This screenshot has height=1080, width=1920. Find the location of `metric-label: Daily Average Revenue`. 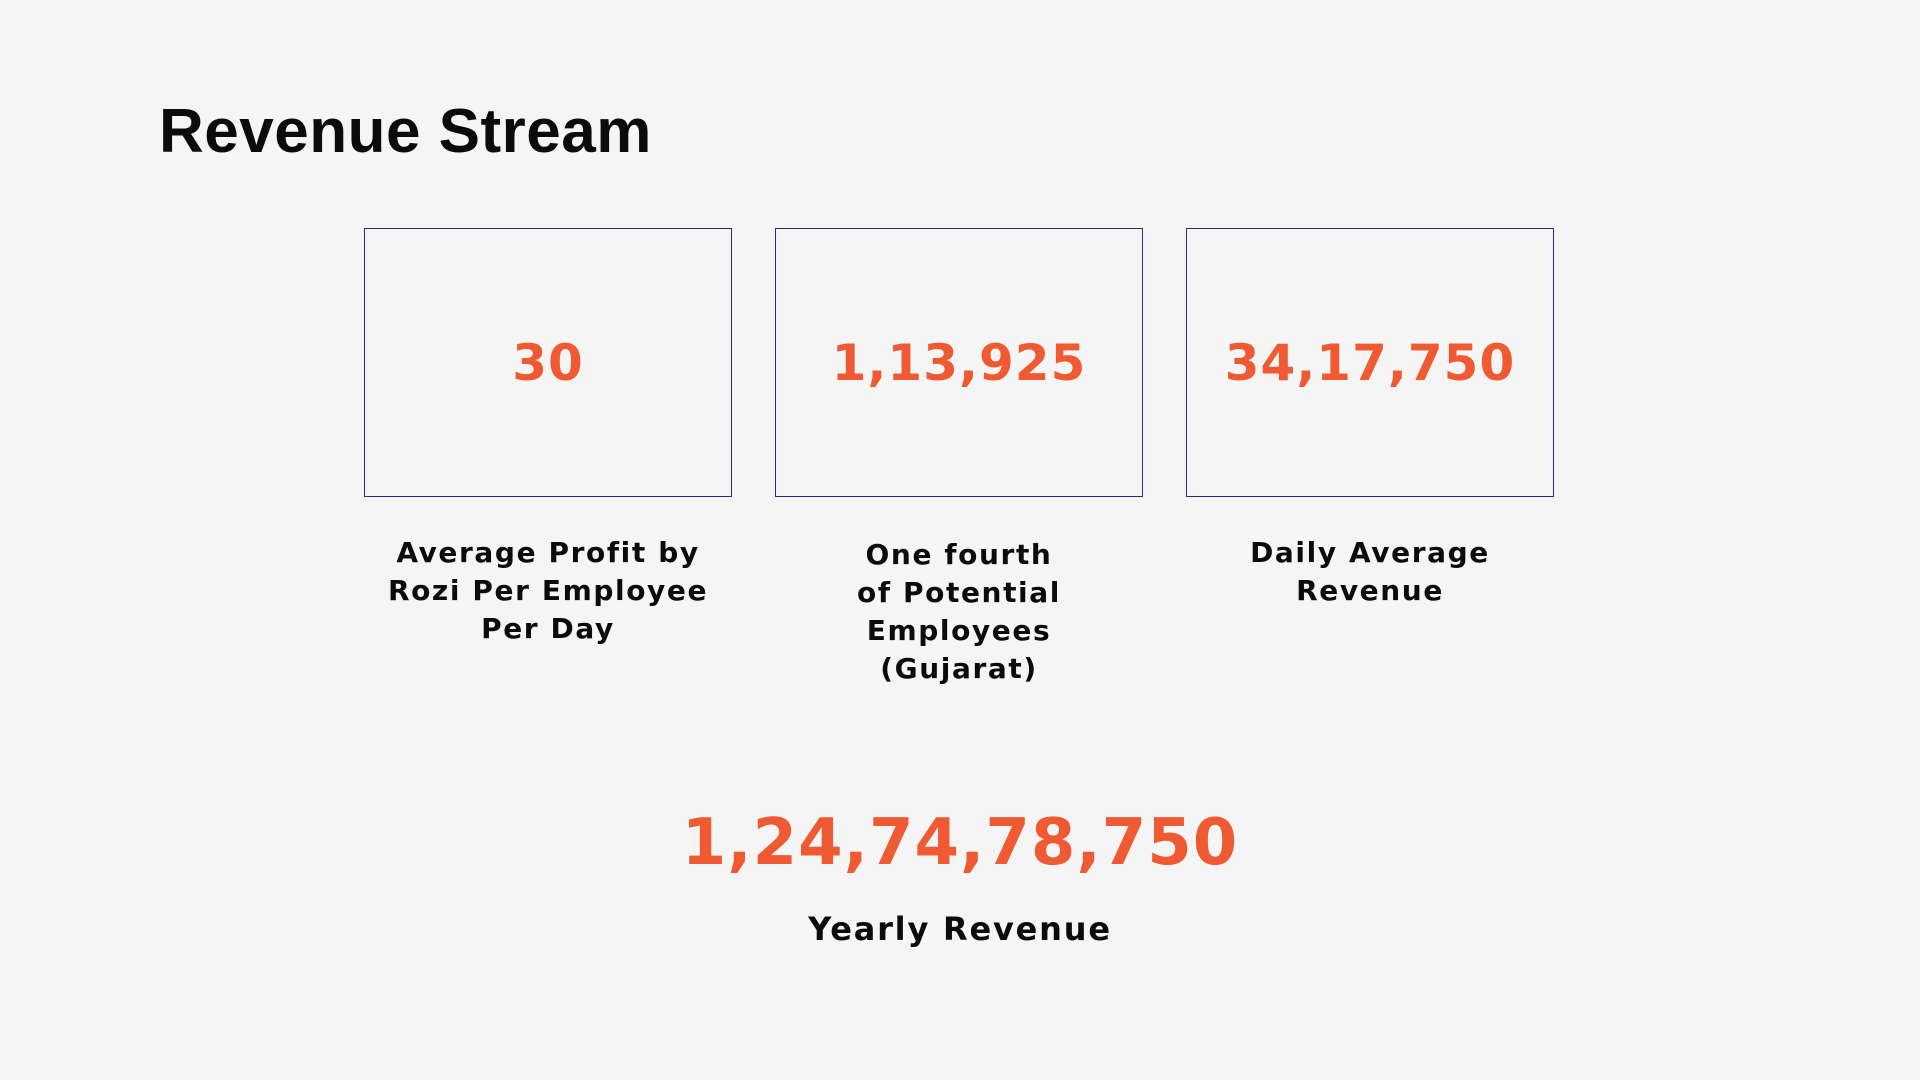

metric-label: Daily Average Revenue is located at coordinates (1370, 571).